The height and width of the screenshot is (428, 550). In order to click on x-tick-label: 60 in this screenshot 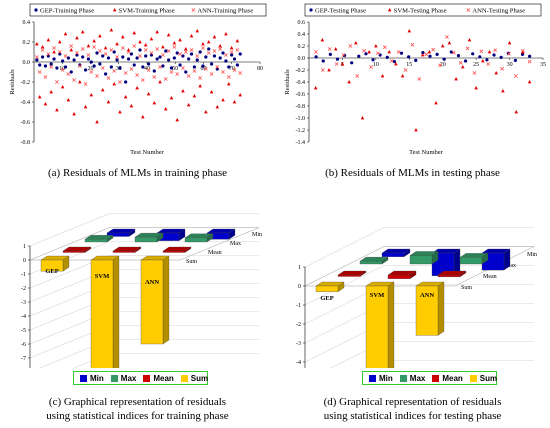, I will do `click(204, 69)`.